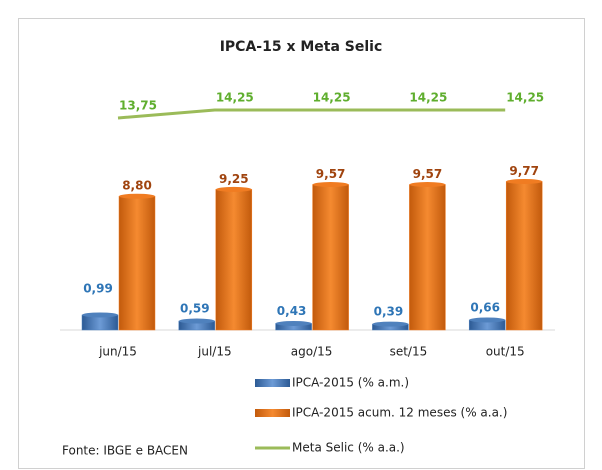 The width and height of the screenshot is (602, 470). What do you see at coordinates (348, 448) in the screenshot?
I see `legend-label: Meta Selic (% a.a.)` at bounding box center [348, 448].